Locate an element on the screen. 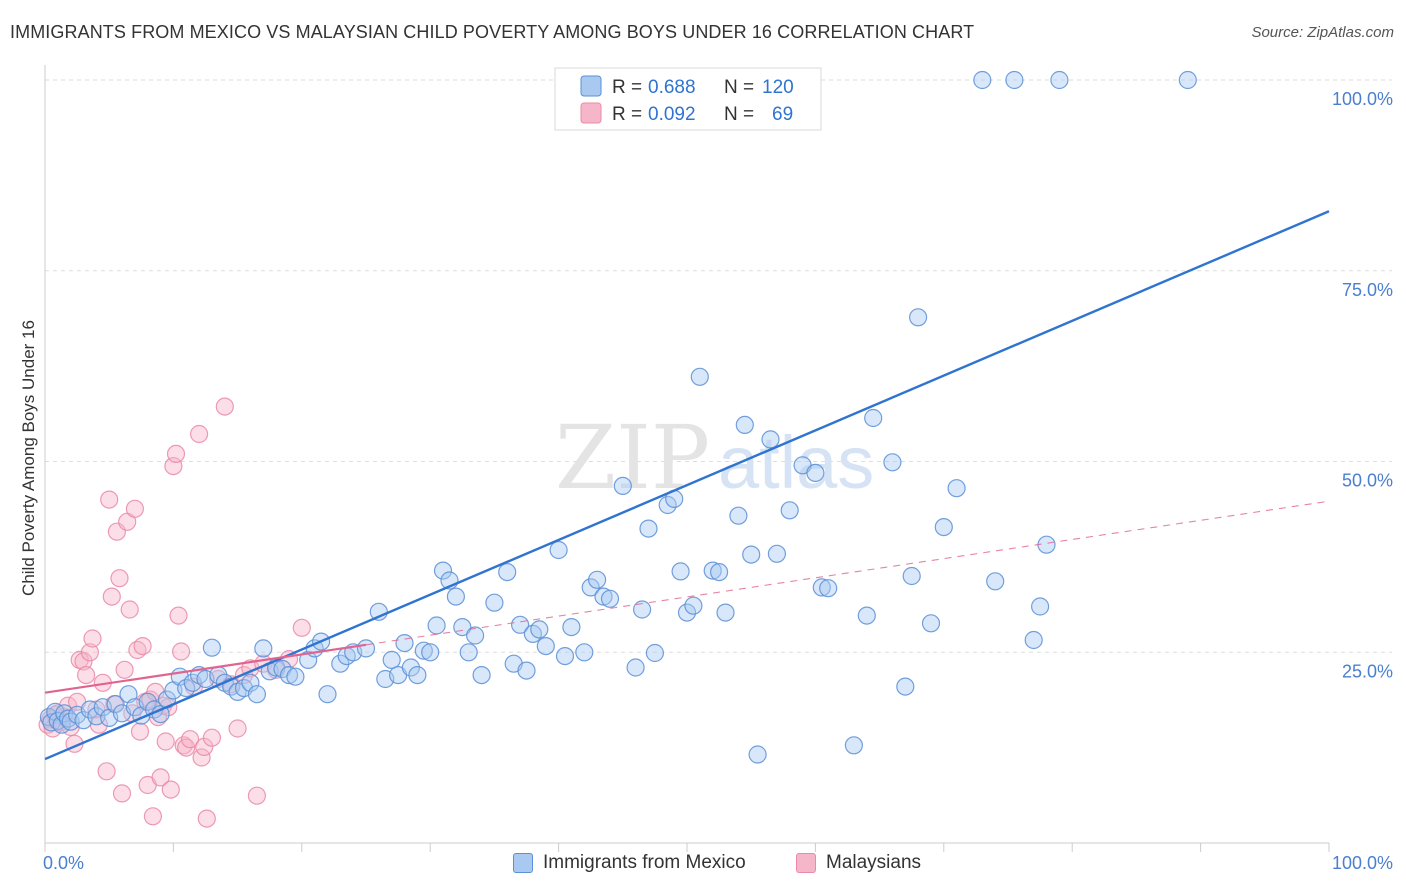  x-tick-label-0: 0.0% is located at coordinates (63, 863).